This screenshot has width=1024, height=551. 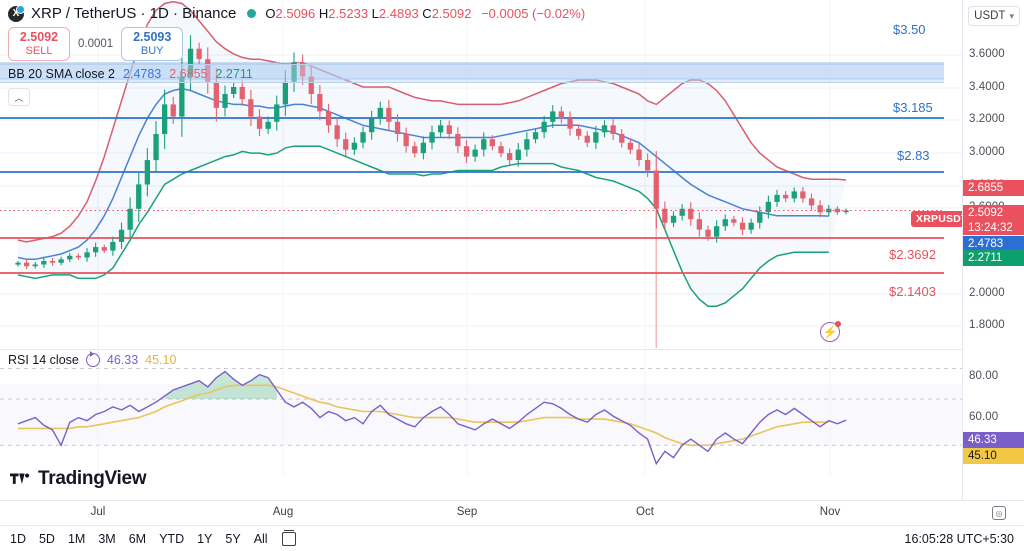 What do you see at coordinates (283, 512) in the screenshot?
I see `time-axis-label: Aug` at bounding box center [283, 512].